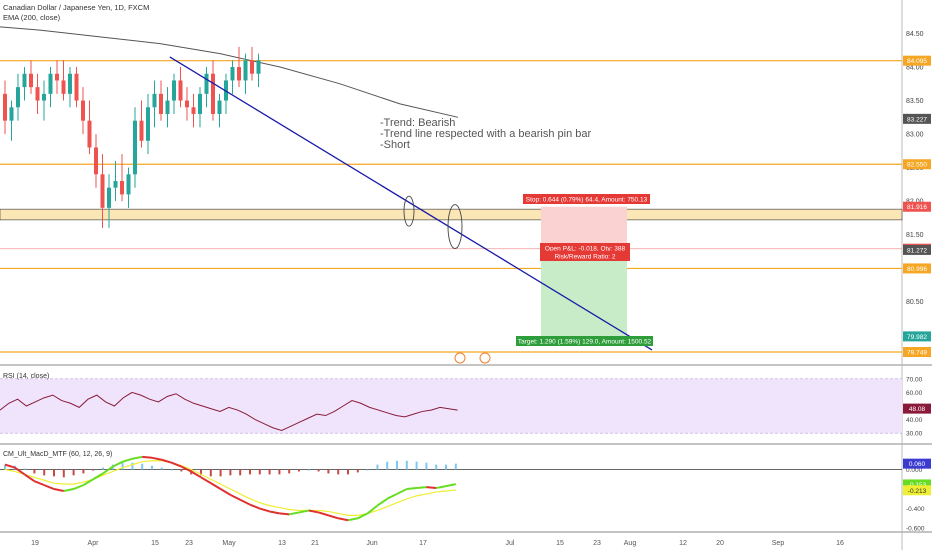 The image size is (932, 550). I want to click on rsi-label: RSI (14, close), so click(26, 376).